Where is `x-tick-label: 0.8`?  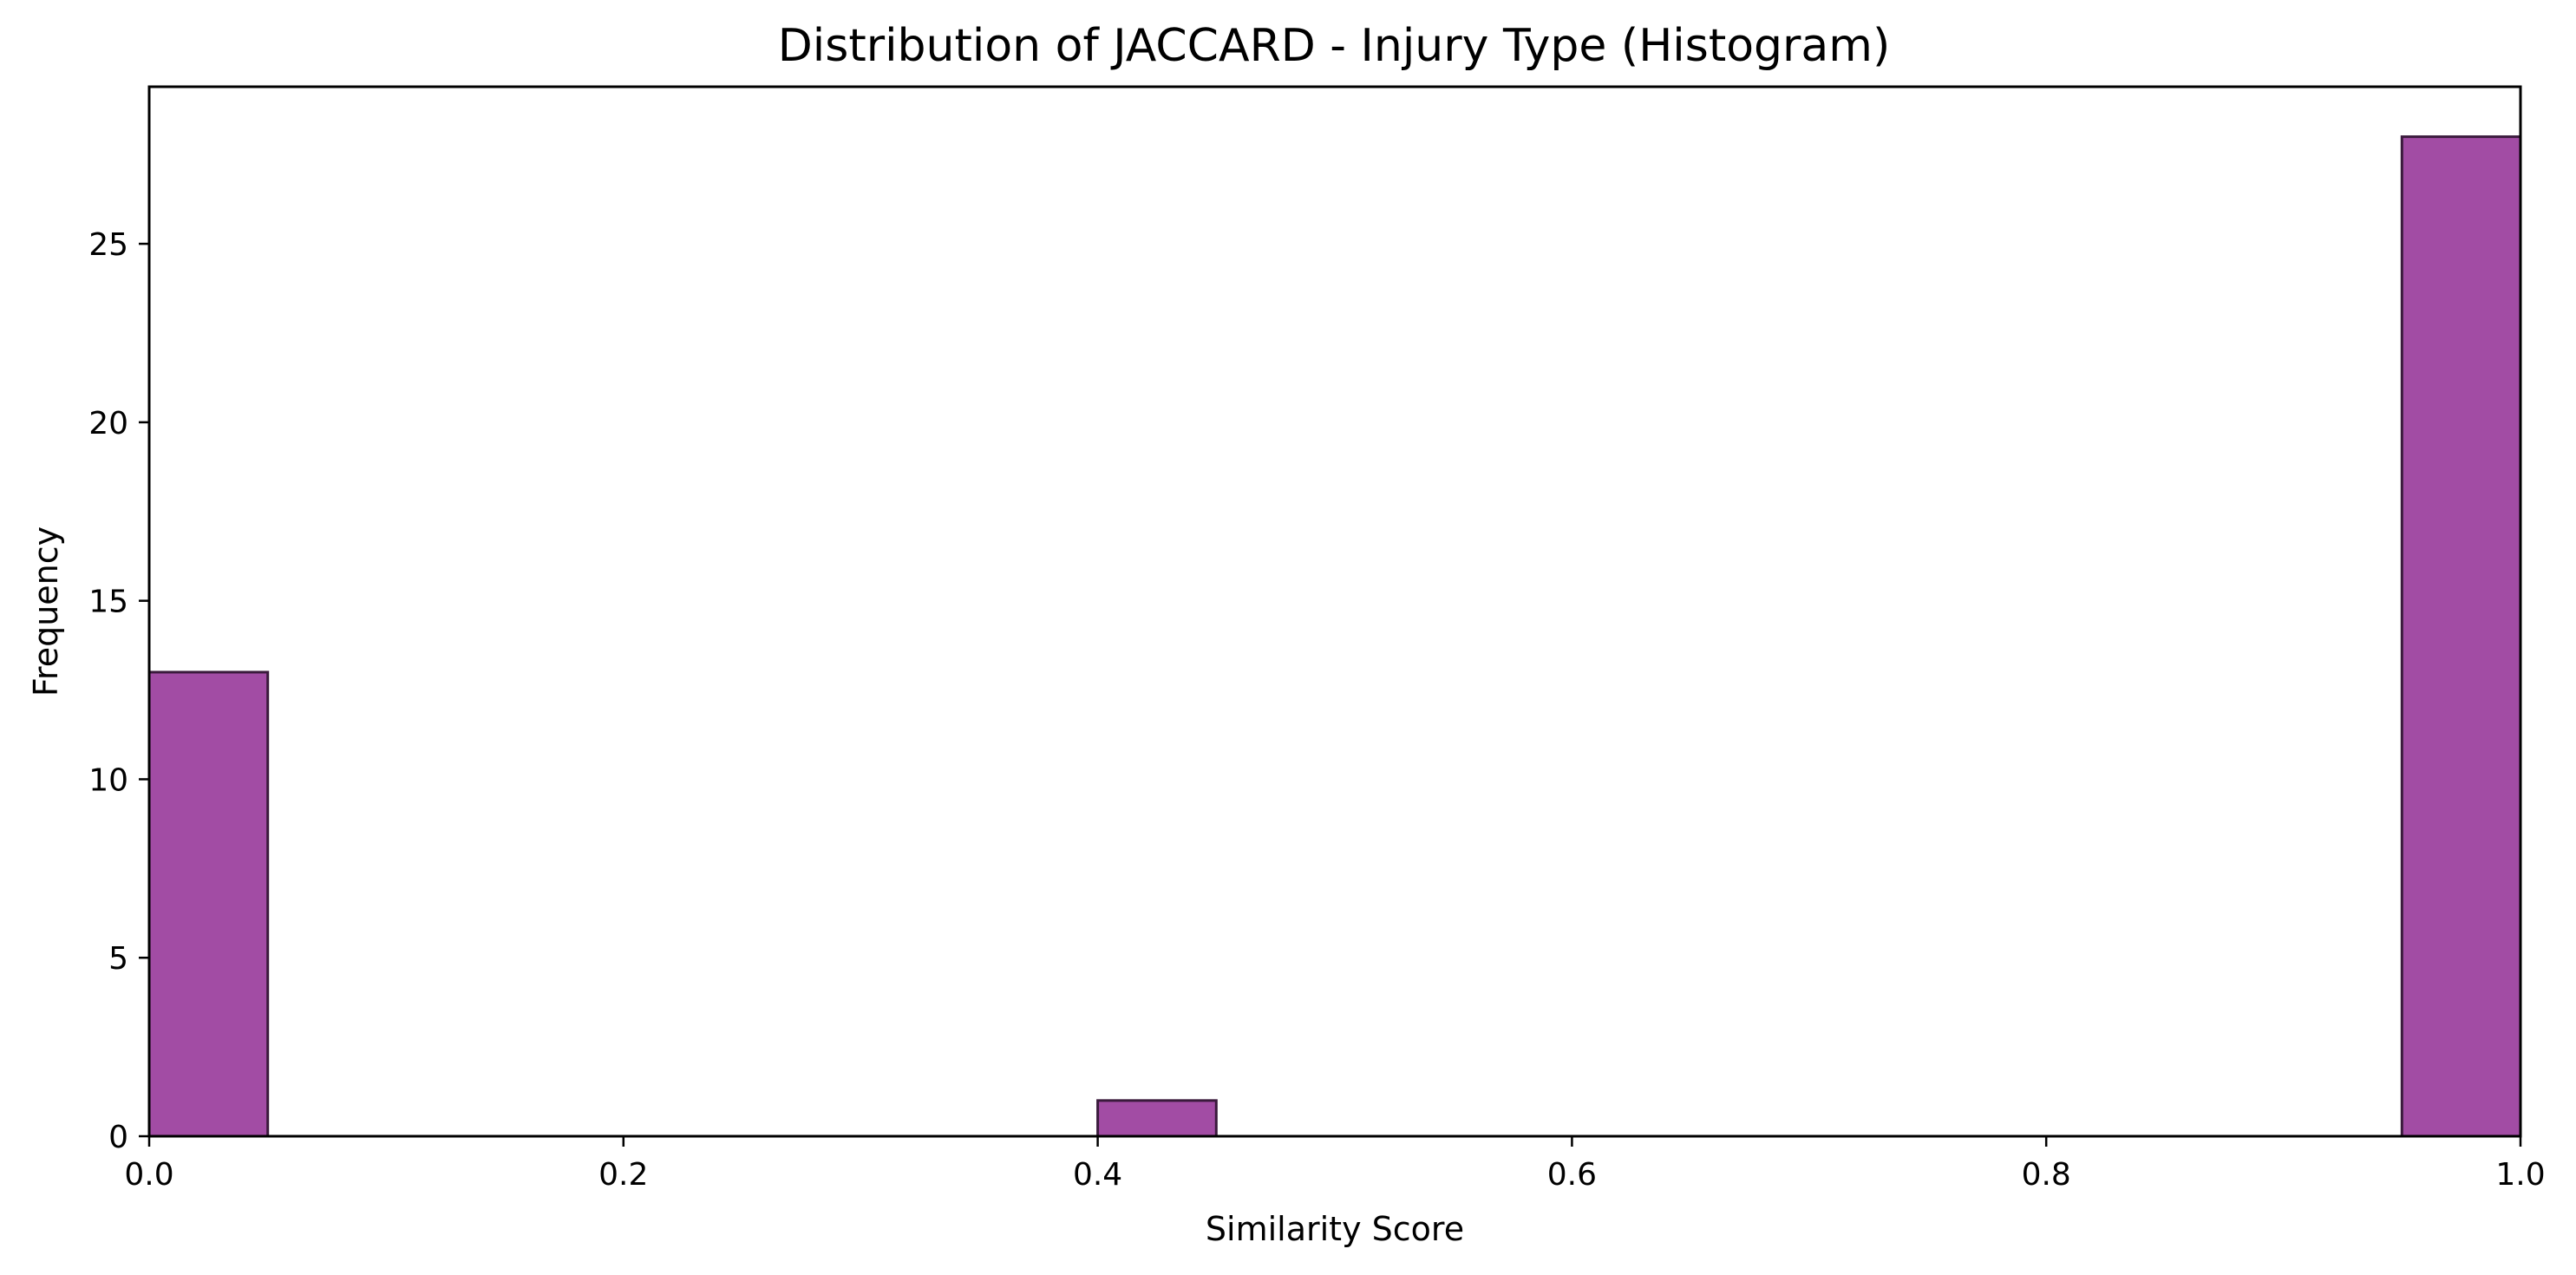 x-tick-label: 0.8 is located at coordinates (2046, 1175).